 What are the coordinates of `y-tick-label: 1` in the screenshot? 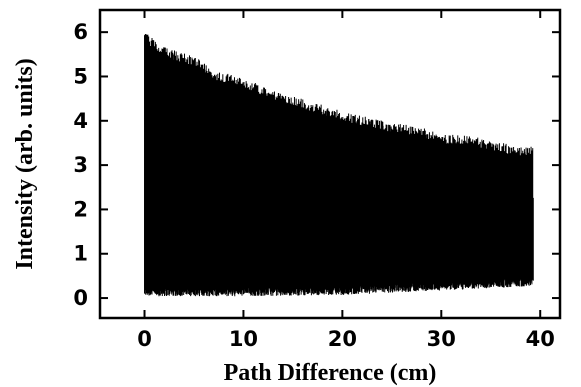 It's located at (80, 254).